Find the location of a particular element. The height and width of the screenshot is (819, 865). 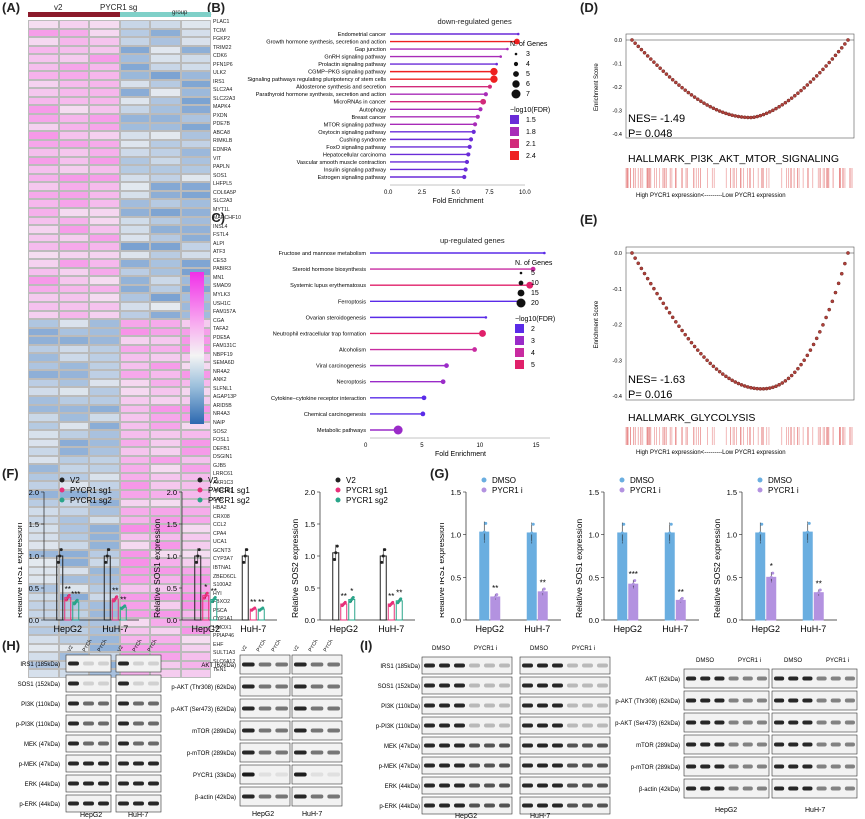

category-label: MTOR signaling pathway is located at coordinates (355, 125).